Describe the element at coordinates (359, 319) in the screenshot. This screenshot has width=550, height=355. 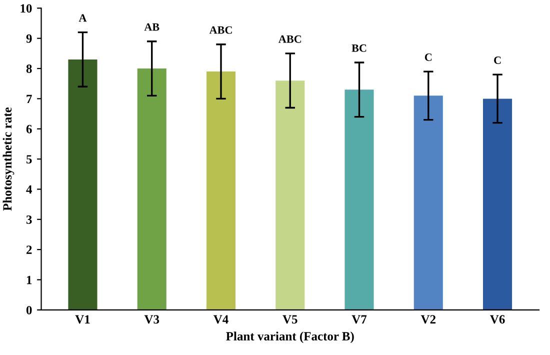
I see `x-tick-label: V7` at that location.